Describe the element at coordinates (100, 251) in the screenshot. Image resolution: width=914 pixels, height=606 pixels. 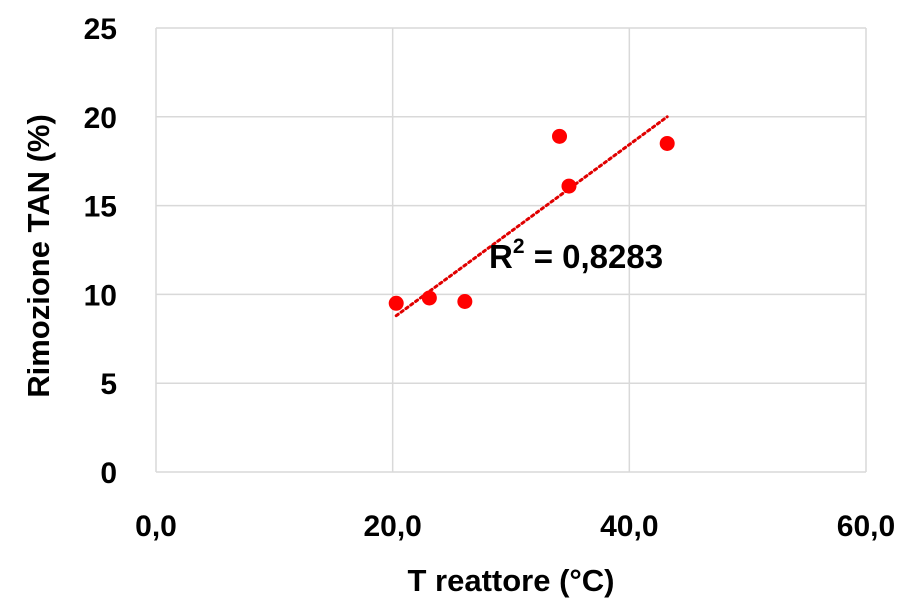
I see `y-axis-tick-labels: 0 5 10 15 20 25` at that location.